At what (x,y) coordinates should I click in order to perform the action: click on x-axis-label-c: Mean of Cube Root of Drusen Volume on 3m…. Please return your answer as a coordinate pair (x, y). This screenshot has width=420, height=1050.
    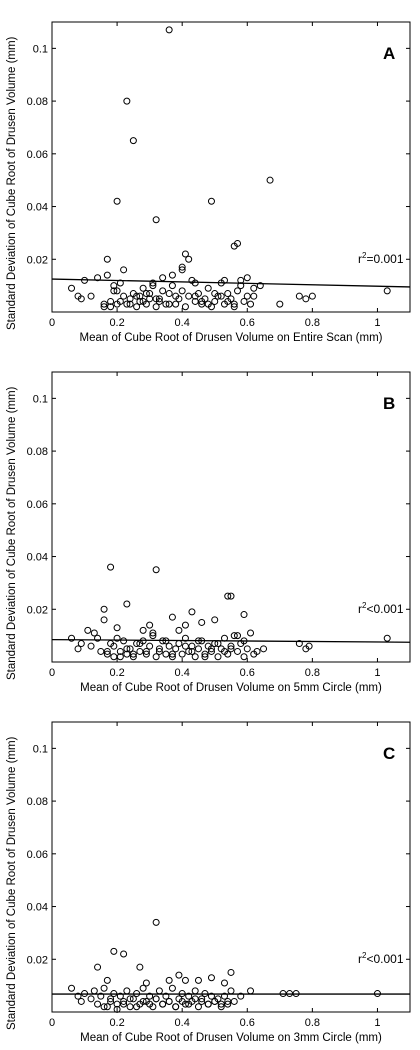
    Looking at the image, I should click on (231, 1038).